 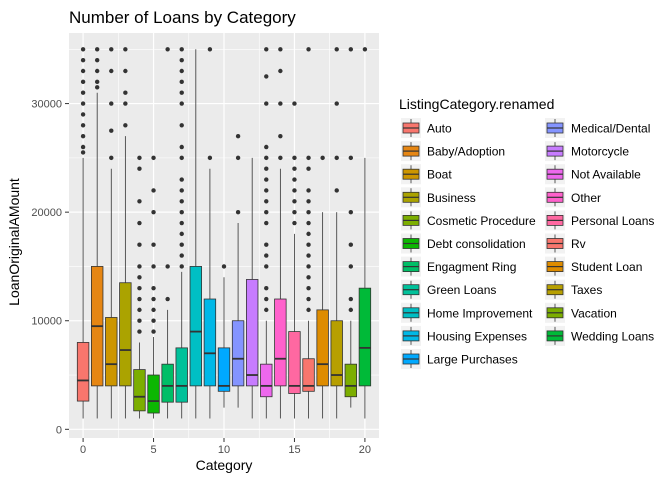 I want to click on box-not-available, so click(x=266, y=233).